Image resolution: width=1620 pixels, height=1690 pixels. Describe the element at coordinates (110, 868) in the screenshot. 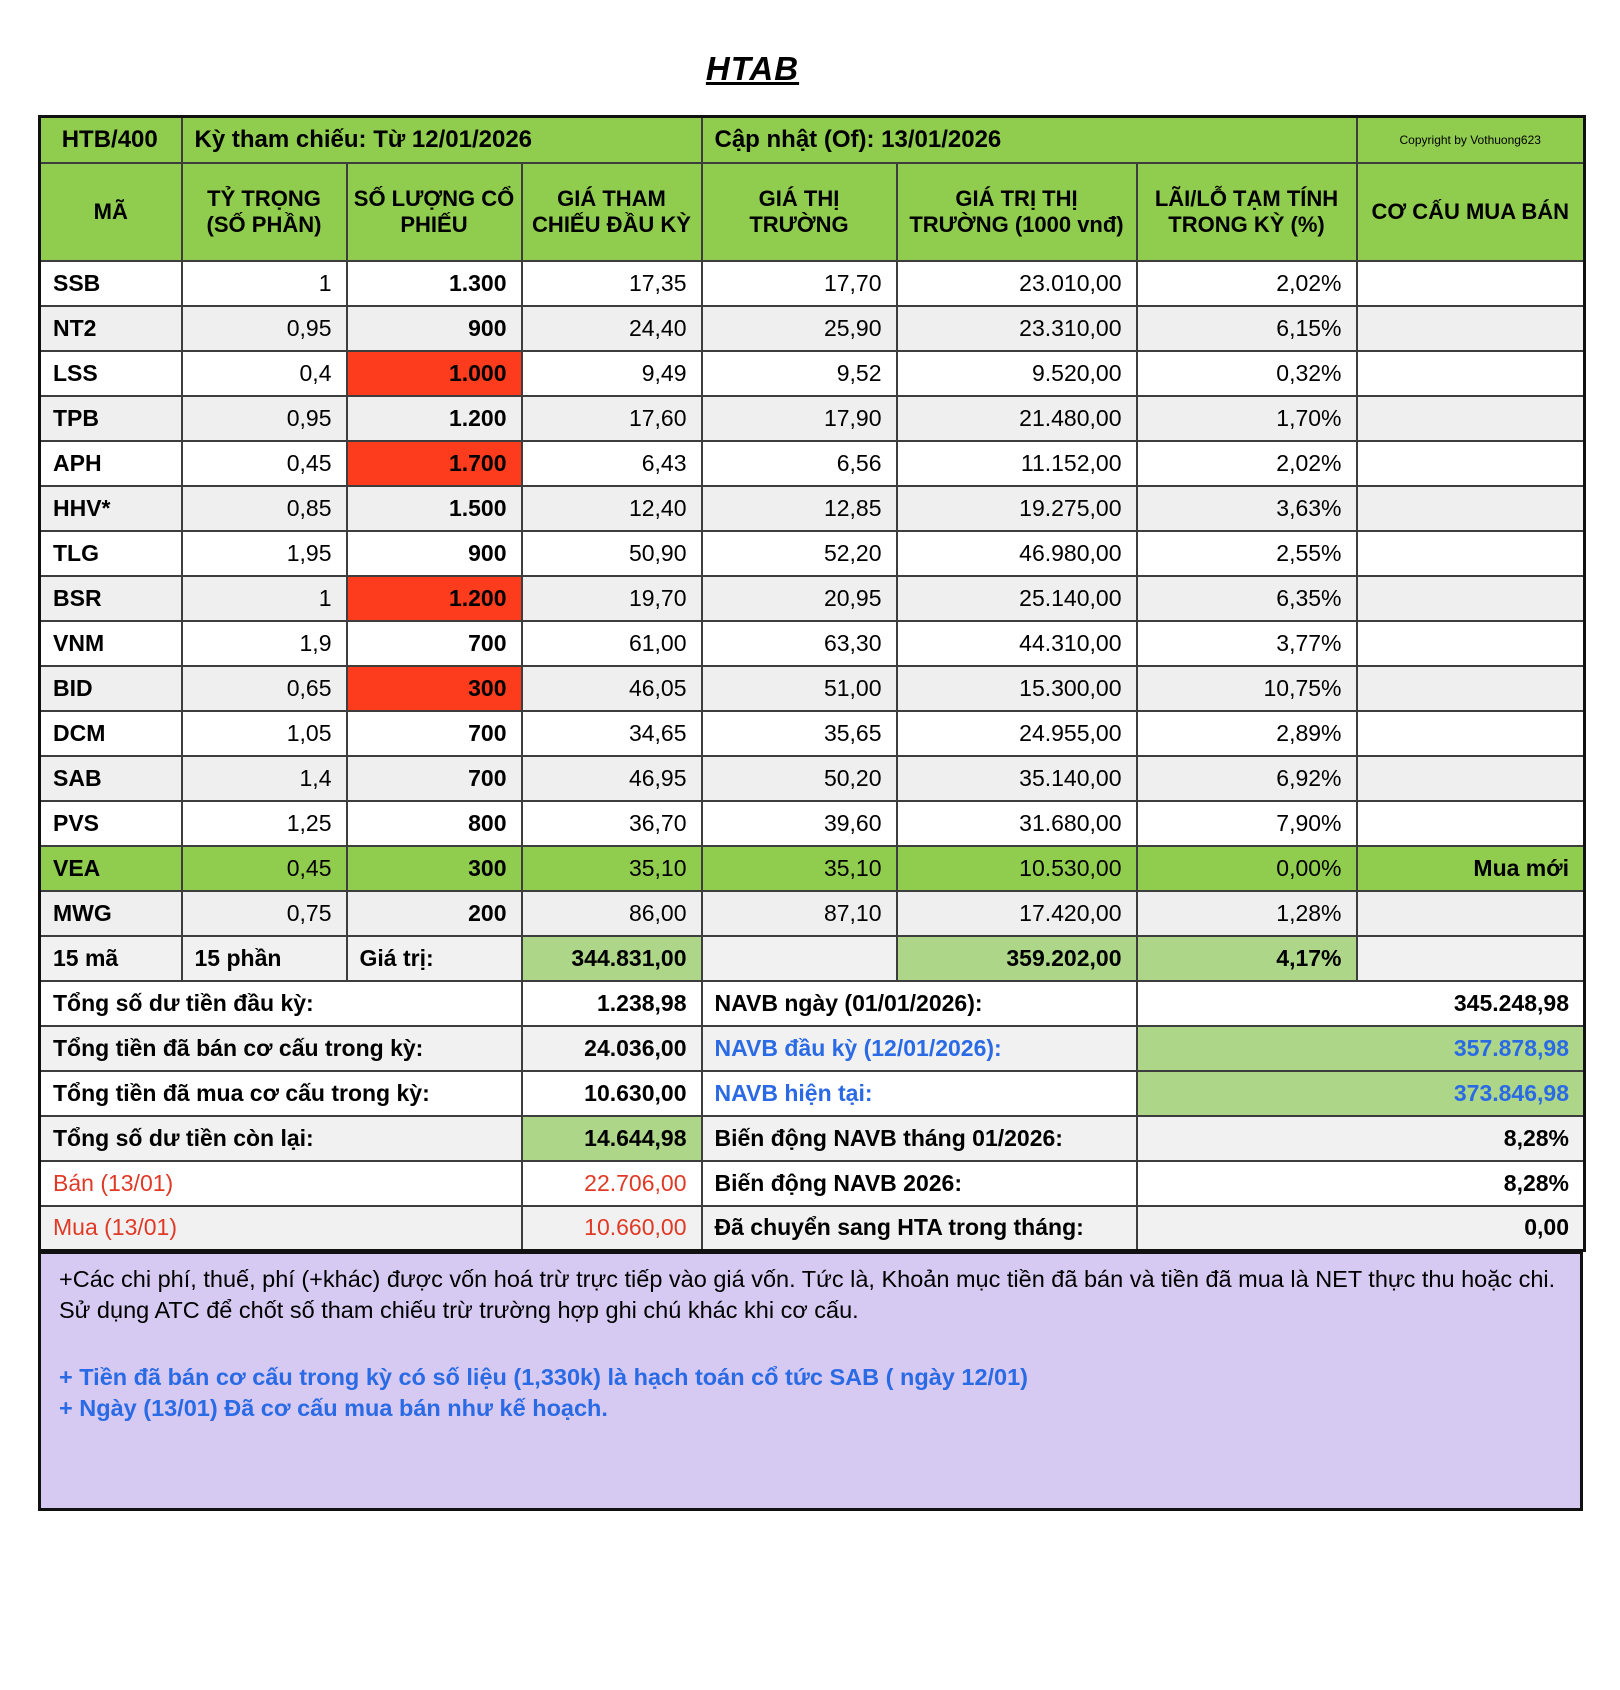

I see `ticker: VEA` at that location.